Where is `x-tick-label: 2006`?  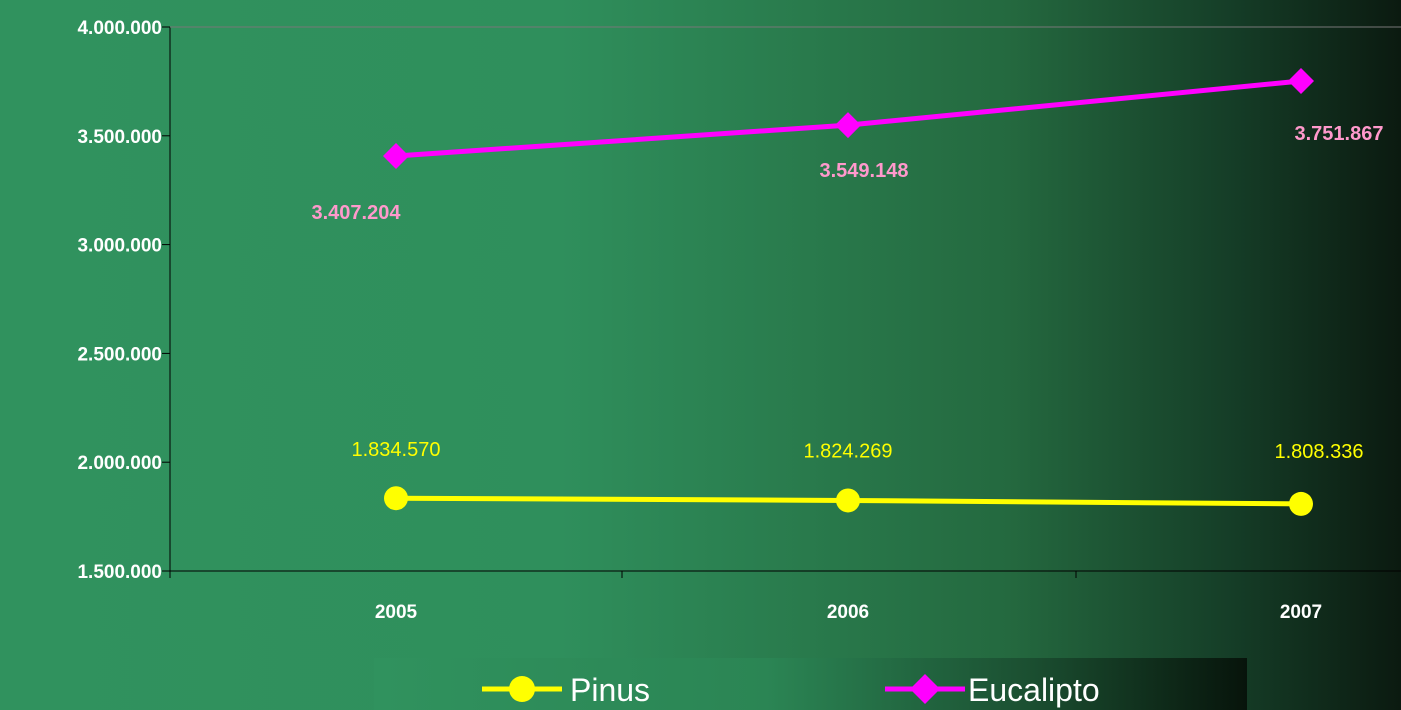
x-tick-label: 2006 is located at coordinates (848, 612).